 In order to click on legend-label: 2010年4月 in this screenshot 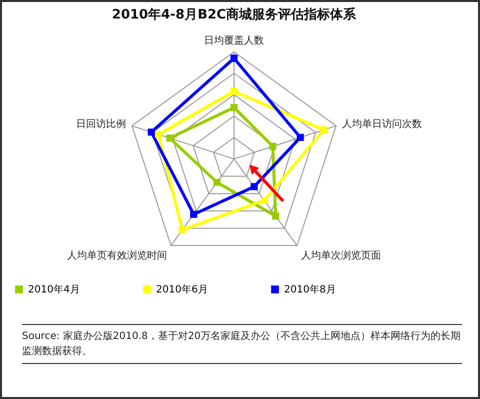, I will do `click(54, 289)`.